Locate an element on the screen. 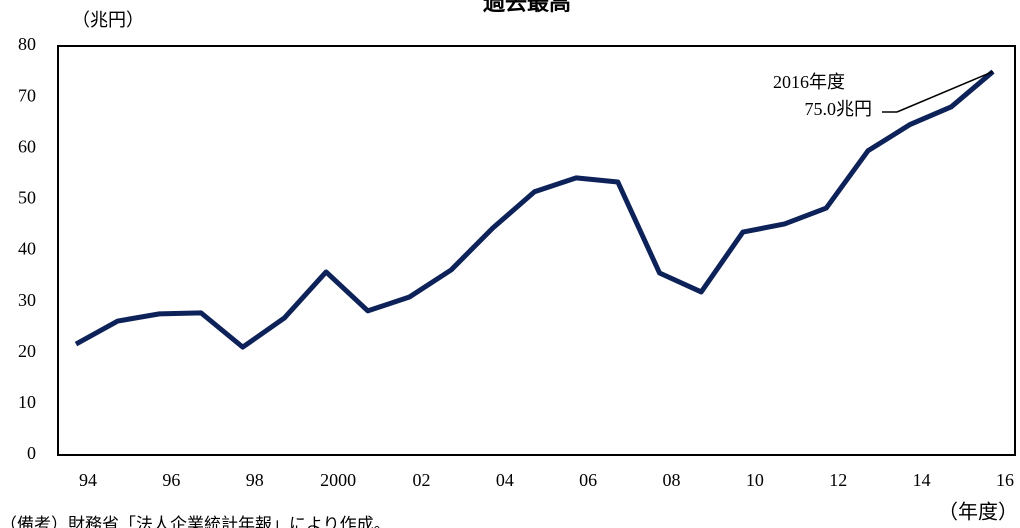 This screenshot has height=528, width=1020. y-tick-label: 20 is located at coordinates (27, 351).